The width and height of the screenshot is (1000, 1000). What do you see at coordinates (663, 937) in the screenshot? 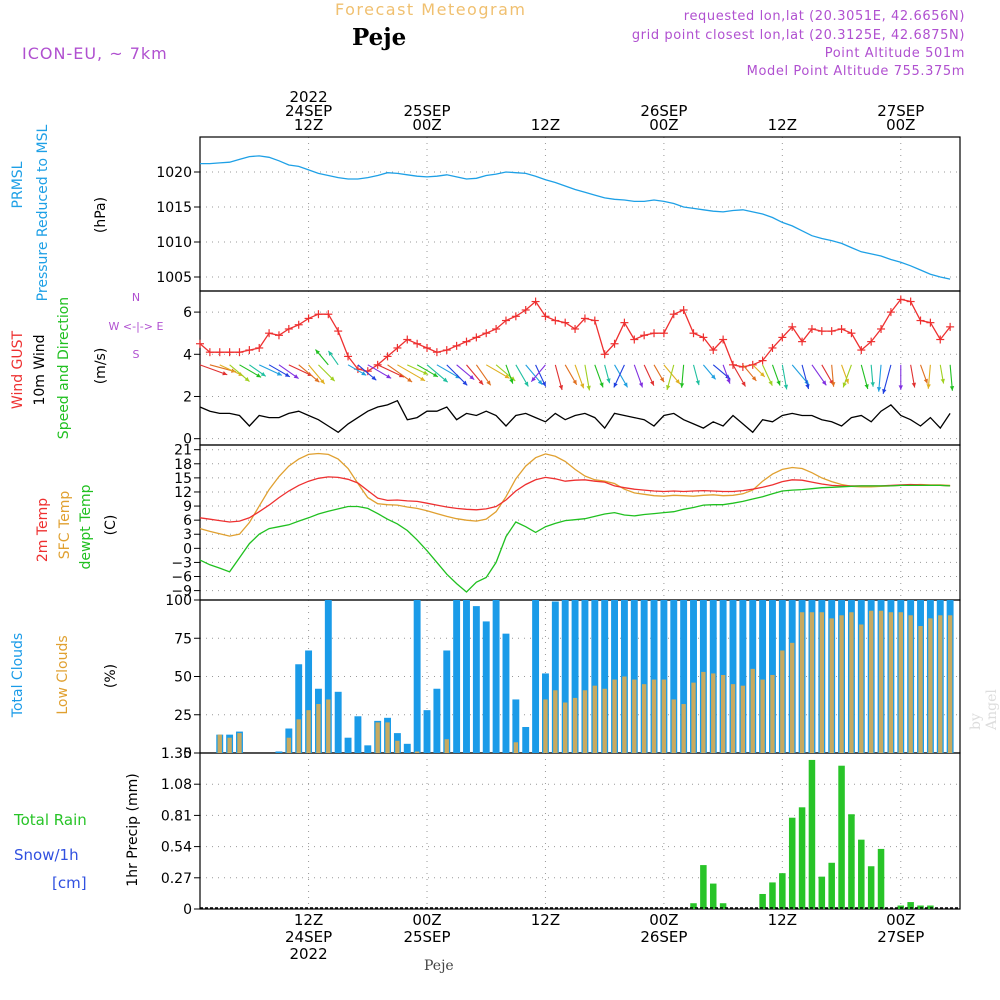
I see `bottom-time-label: 26SEP` at bounding box center [663, 937].